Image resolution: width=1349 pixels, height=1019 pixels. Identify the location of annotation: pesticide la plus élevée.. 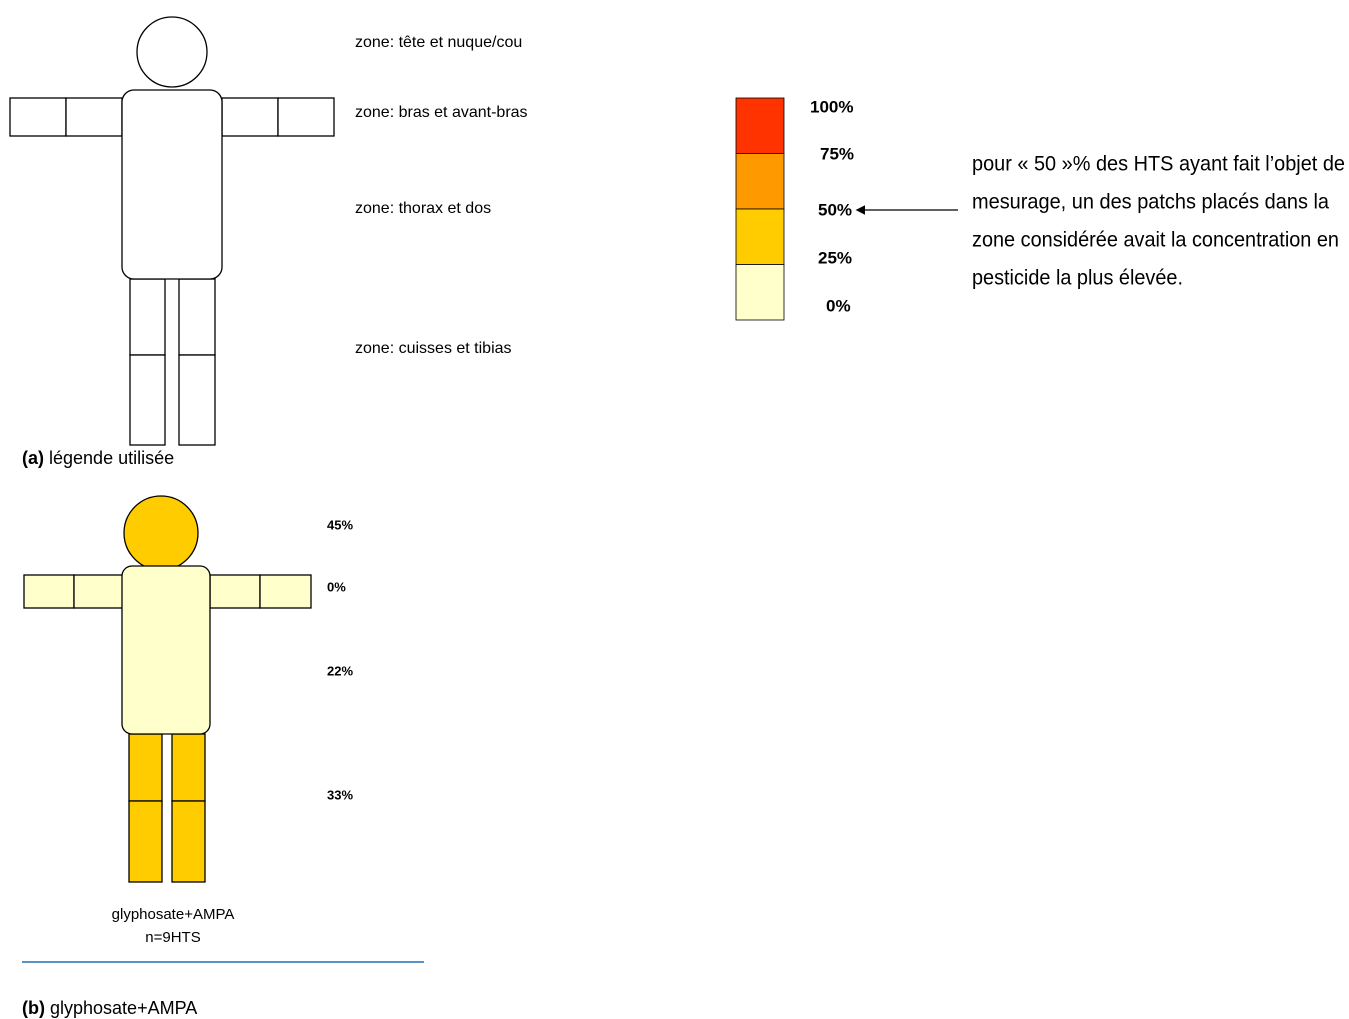
(1077, 278).